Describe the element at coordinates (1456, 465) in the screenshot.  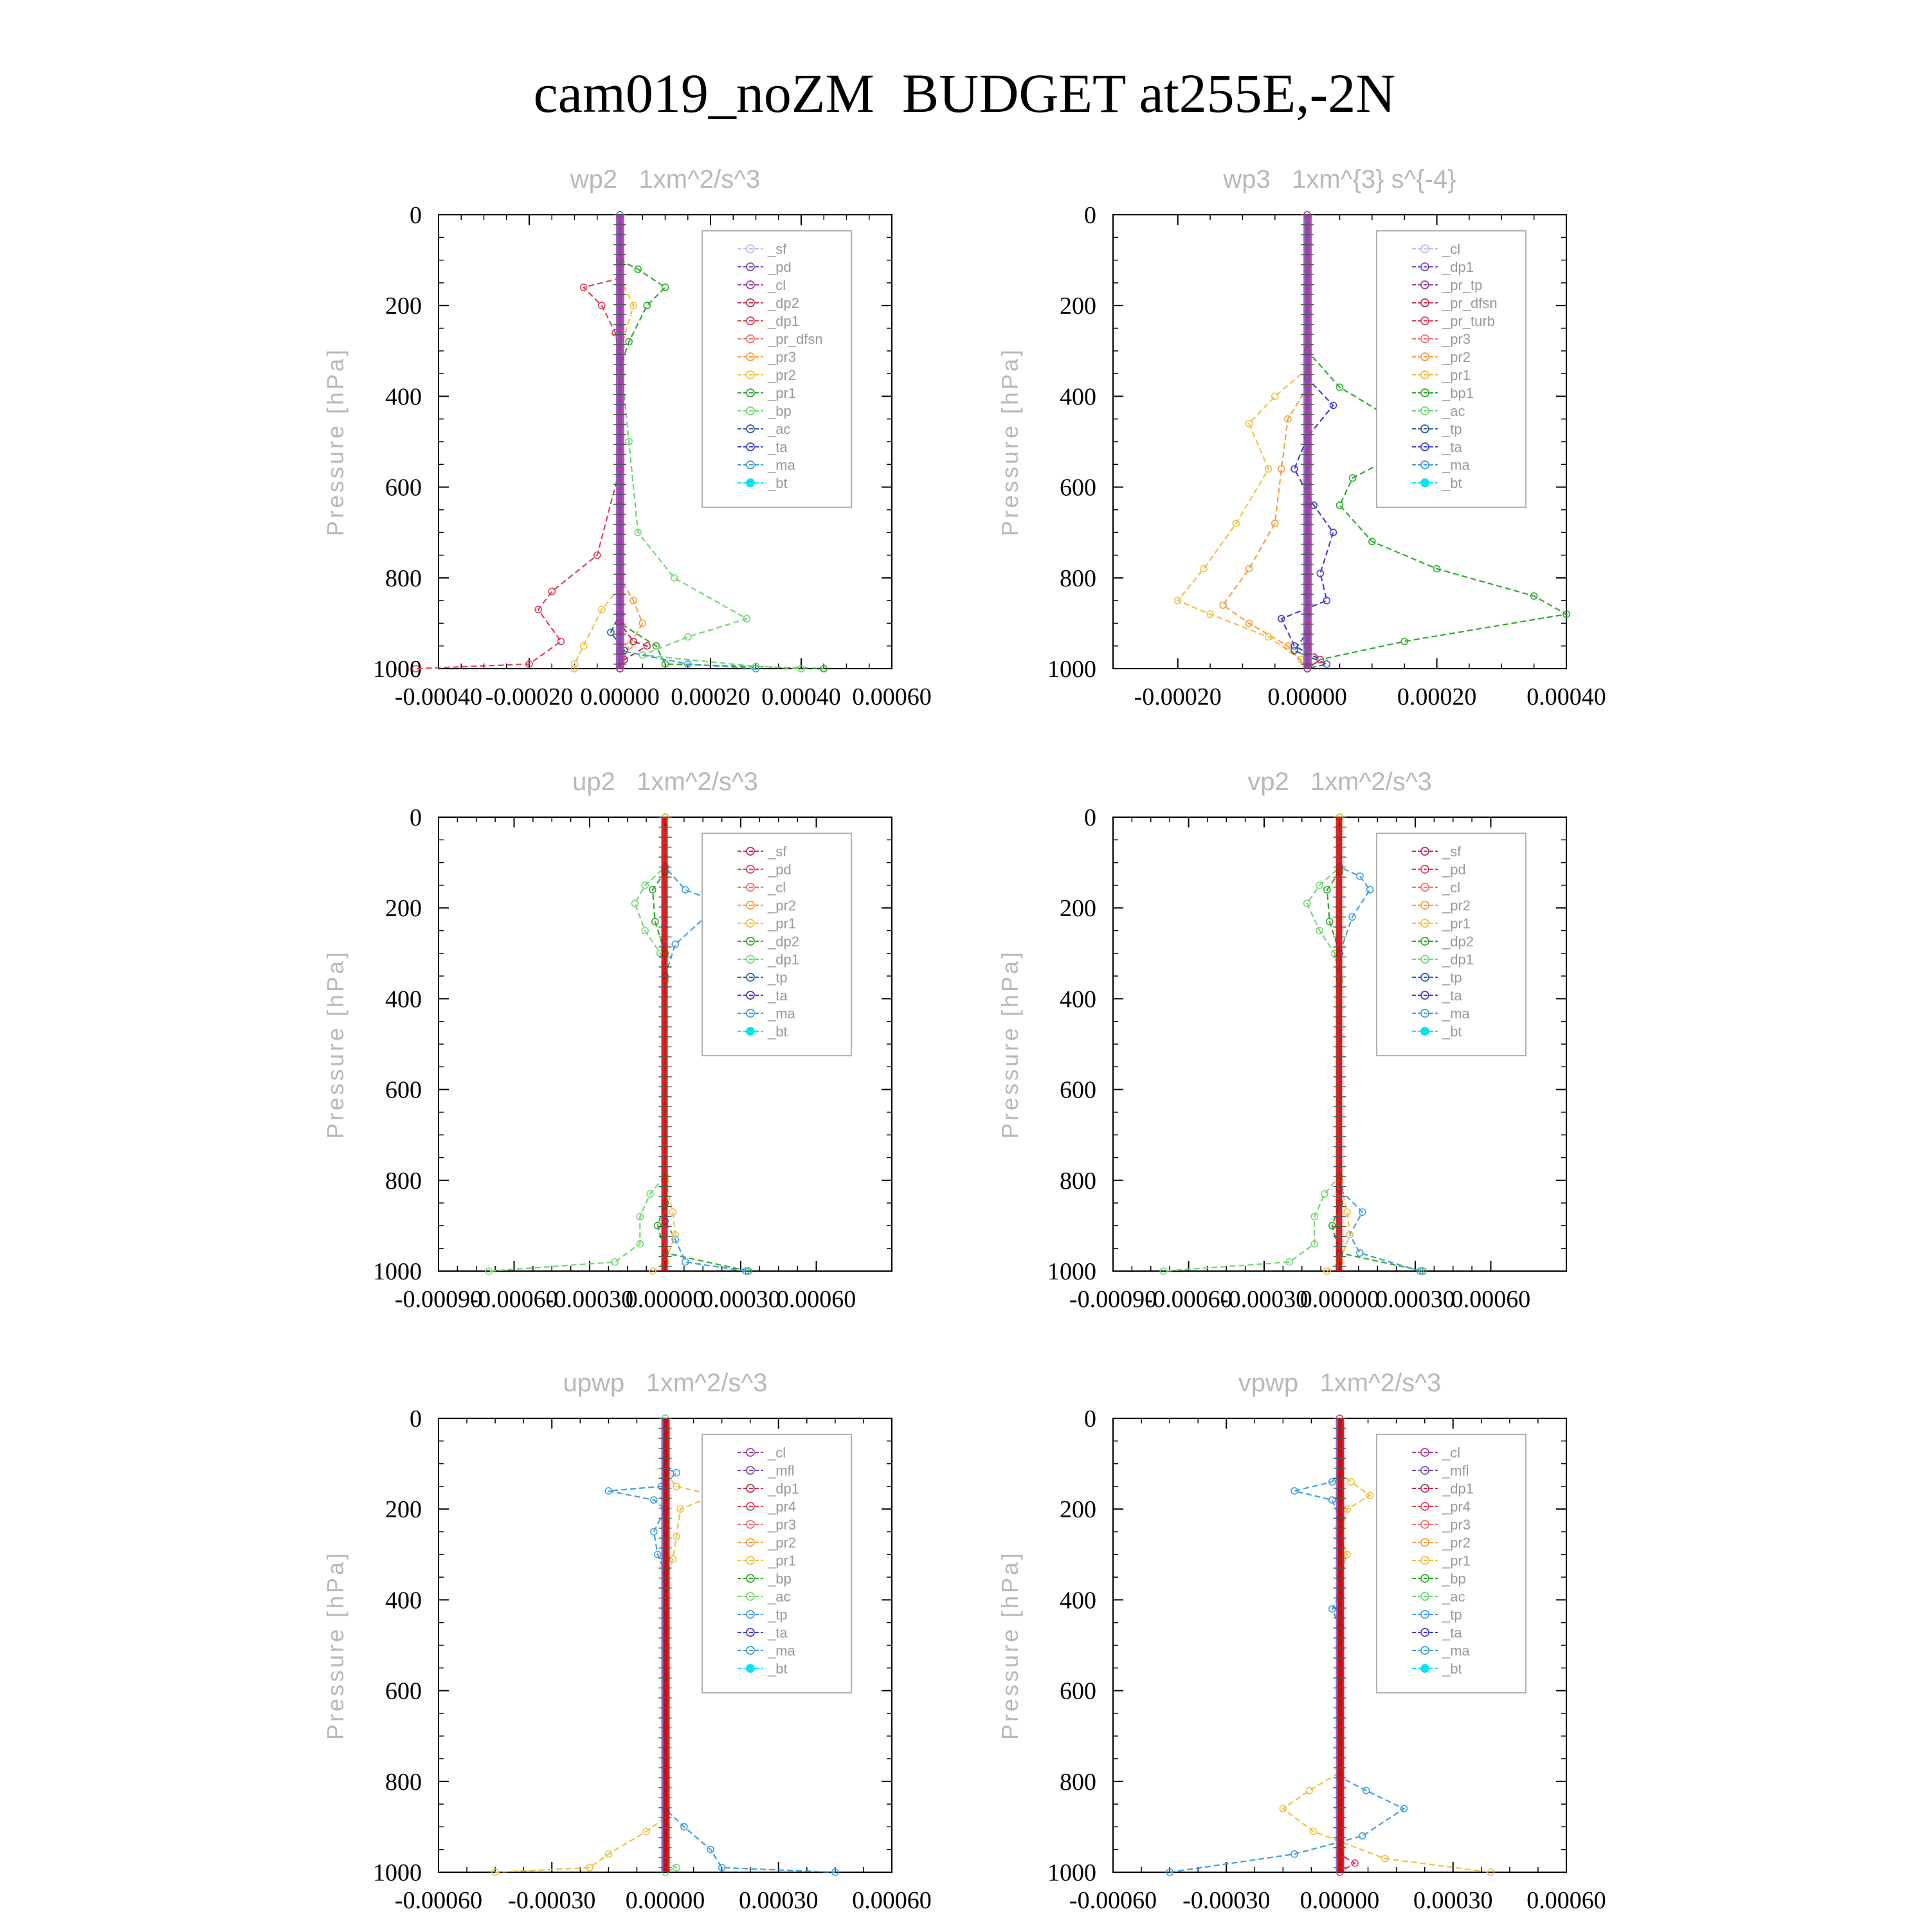
I see `legend-label: _ma` at that location.